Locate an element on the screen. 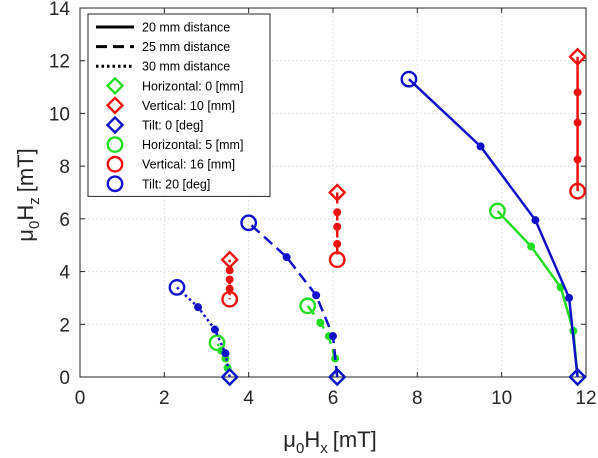 This screenshot has width=598, height=458. legend-label-5: Tilt: 0 [deg] is located at coordinates (172, 126).